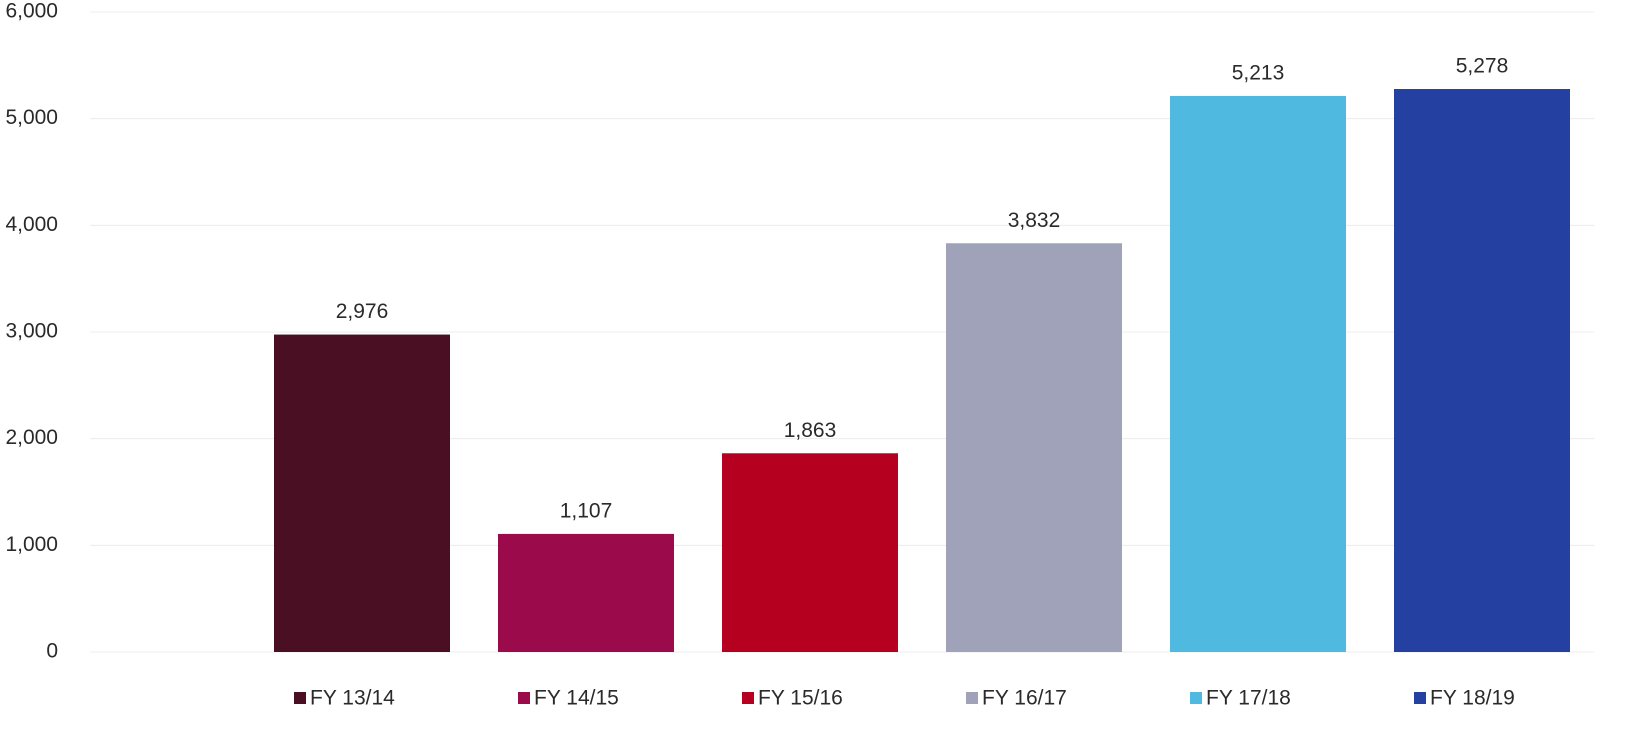 The image size is (1627, 739). I want to click on legend-label: FY 15/16, so click(800, 698).